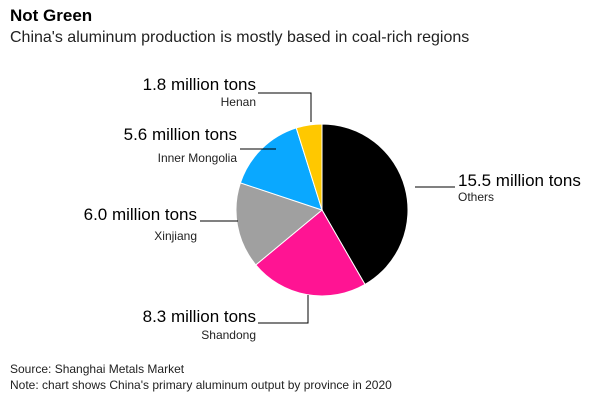 This screenshot has width=605, height=411. I want to click on slice-name-xinjiang: Xinjiang, so click(175, 236).